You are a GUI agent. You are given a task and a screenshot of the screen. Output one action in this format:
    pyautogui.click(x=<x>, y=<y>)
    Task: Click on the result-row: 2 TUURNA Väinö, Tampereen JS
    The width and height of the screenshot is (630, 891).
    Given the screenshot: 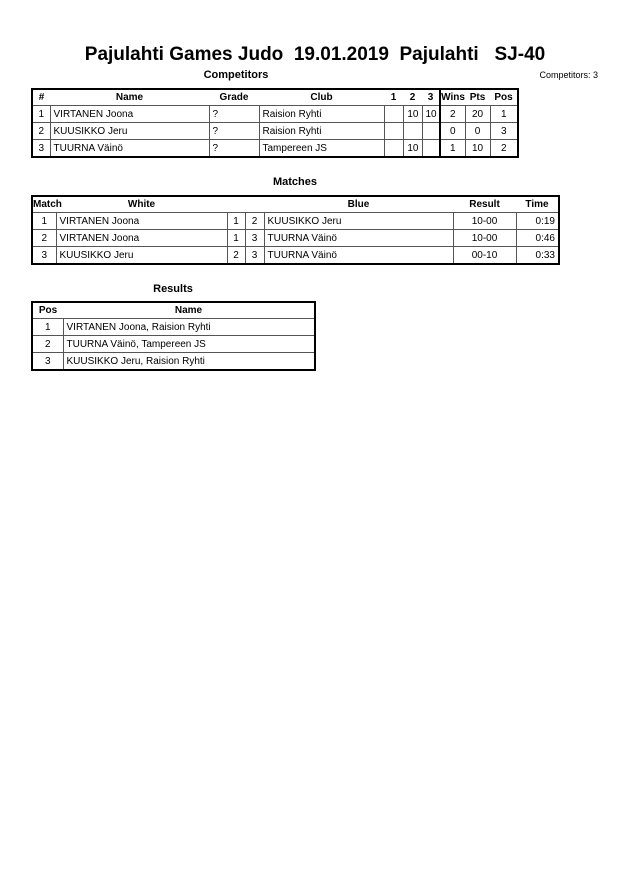 What is the action you would take?
    pyautogui.click(x=173, y=344)
    